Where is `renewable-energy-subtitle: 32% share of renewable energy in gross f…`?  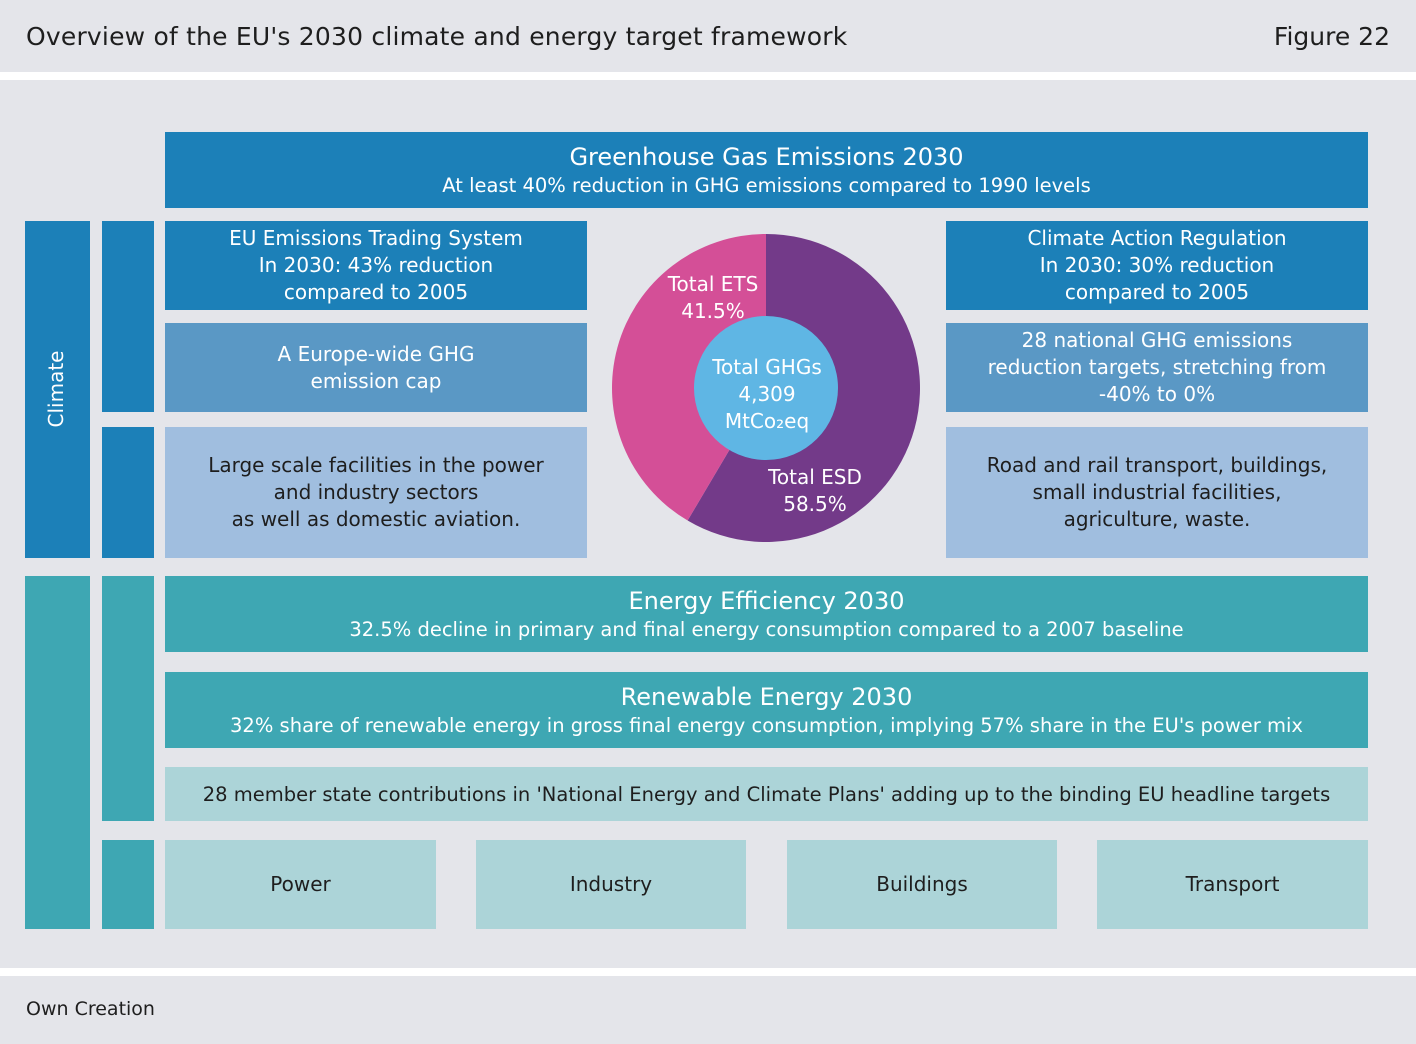
renewable-energy-subtitle: 32% share of renewable energy in gross f… is located at coordinates (766, 725).